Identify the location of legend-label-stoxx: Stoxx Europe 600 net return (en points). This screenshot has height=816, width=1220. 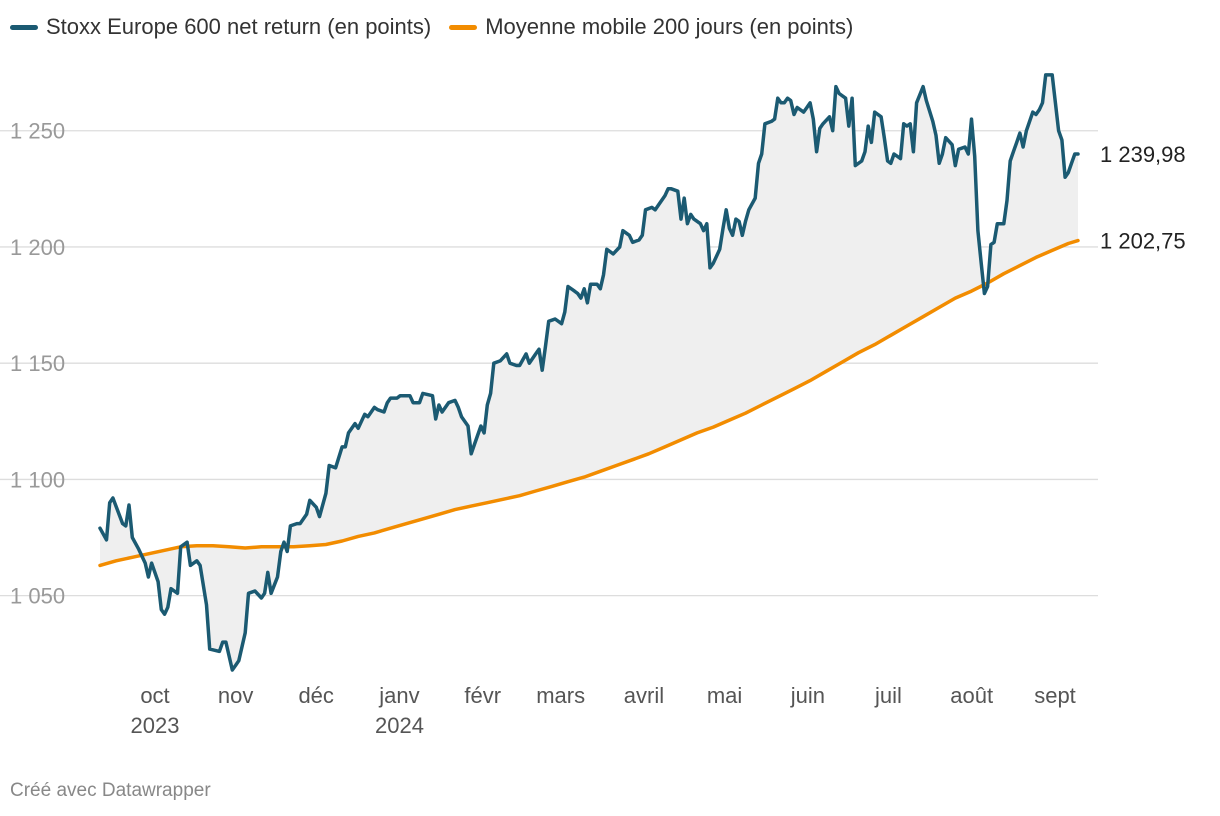
(239, 26).